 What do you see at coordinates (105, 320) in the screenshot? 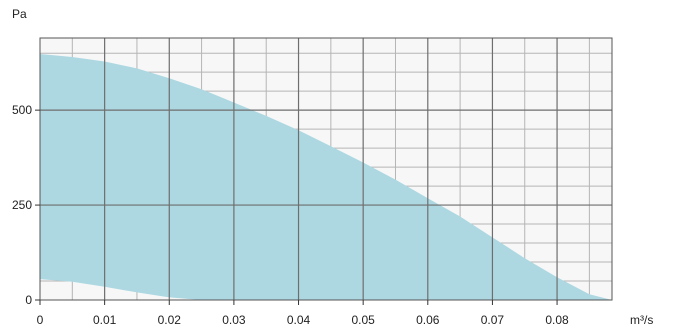
I see `x-tick-label: 0.01` at bounding box center [105, 320].